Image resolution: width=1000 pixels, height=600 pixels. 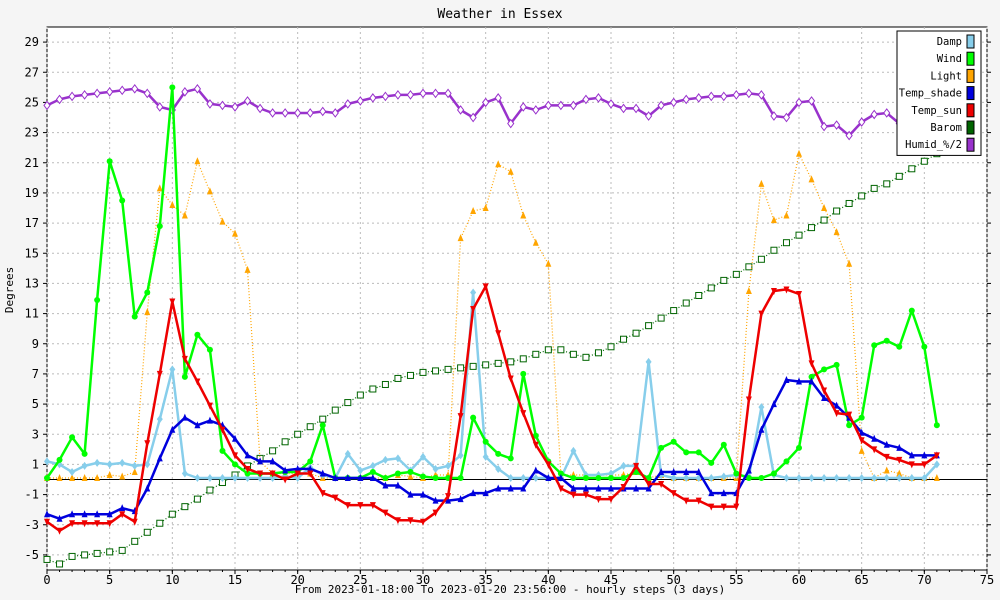 I want to click on y-tick-label: -3, so click(x=32, y=525).